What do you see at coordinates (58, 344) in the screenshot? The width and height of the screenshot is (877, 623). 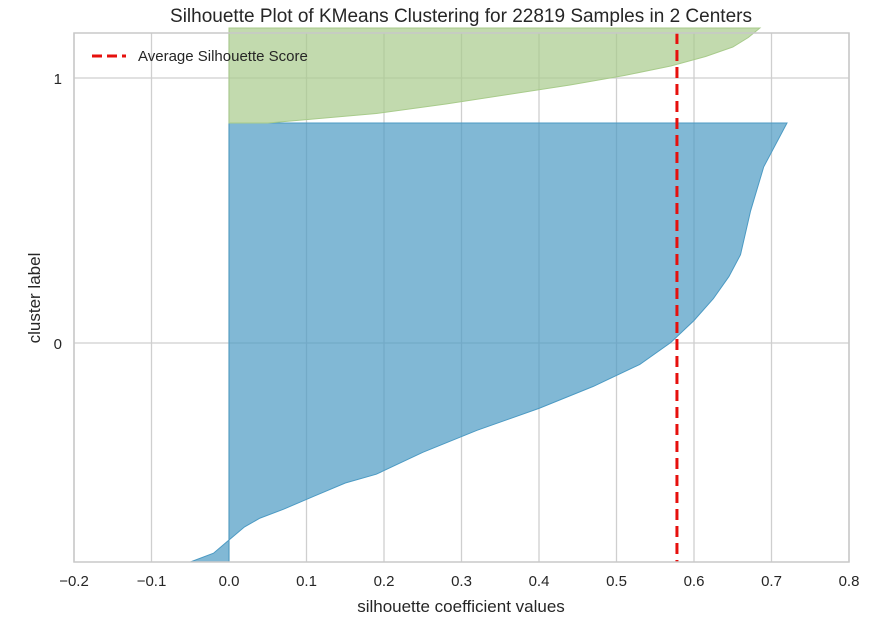 I see `y-tick-label: 0` at bounding box center [58, 344].